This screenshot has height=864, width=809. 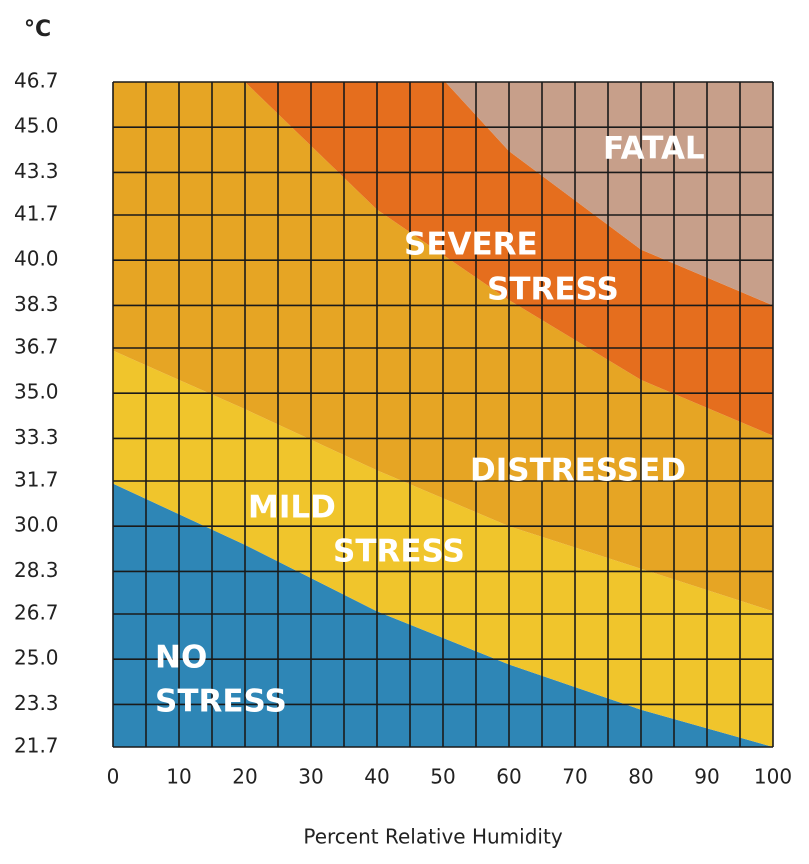 I want to click on y-tick-label: 21.7, so click(x=36, y=746).